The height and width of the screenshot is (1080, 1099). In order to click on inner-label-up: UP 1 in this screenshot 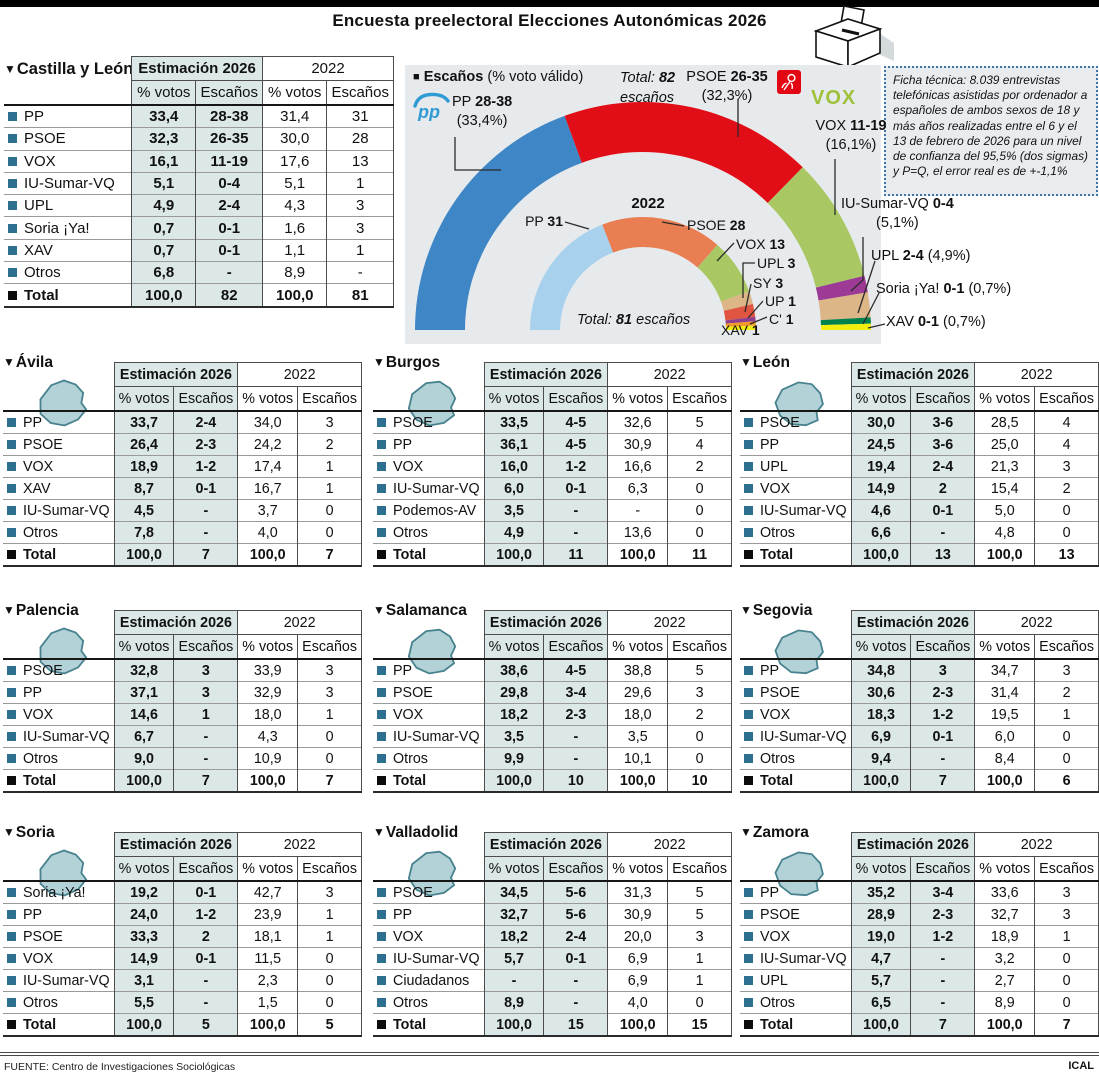, I will do `click(780, 301)`.